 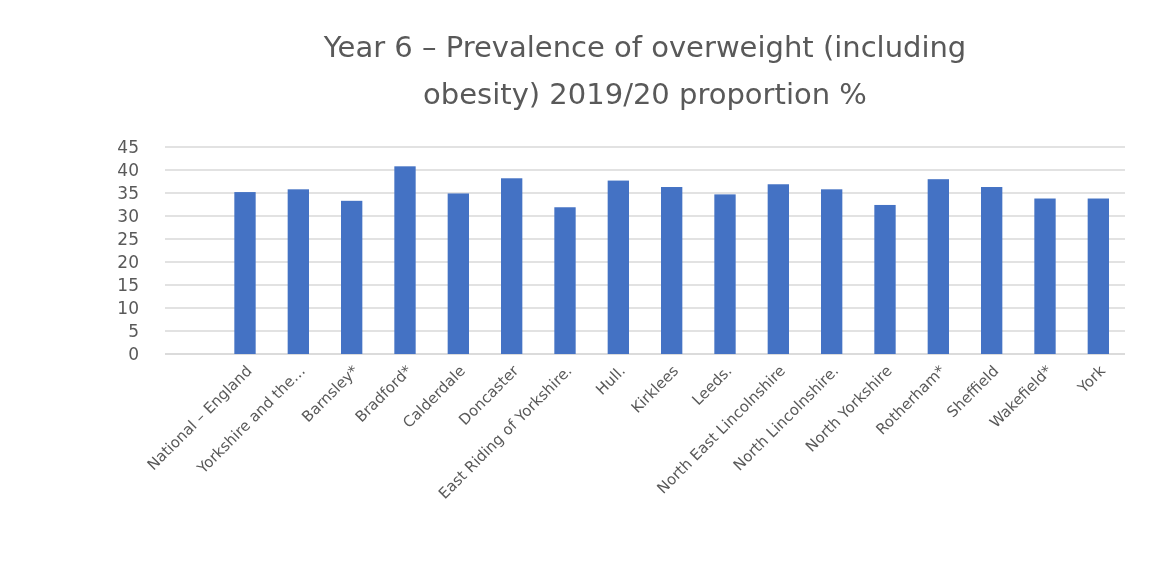 What do you see at coordinates (128, 238) in the screenshot?
I see `y-tick-label: 25` at bounding box center [128, 238].